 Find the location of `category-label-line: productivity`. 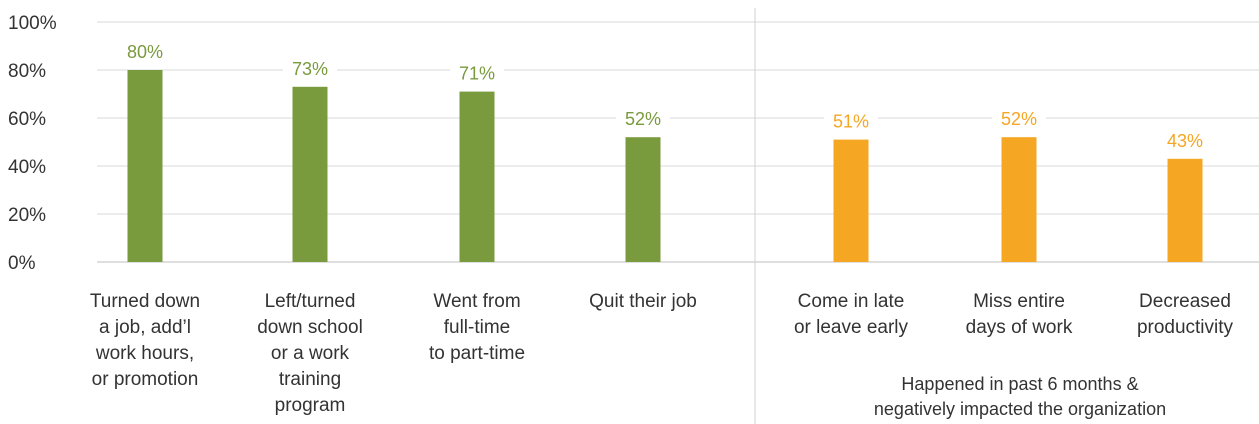

category-label-line: productivity is located at coordinates (1185, 327).